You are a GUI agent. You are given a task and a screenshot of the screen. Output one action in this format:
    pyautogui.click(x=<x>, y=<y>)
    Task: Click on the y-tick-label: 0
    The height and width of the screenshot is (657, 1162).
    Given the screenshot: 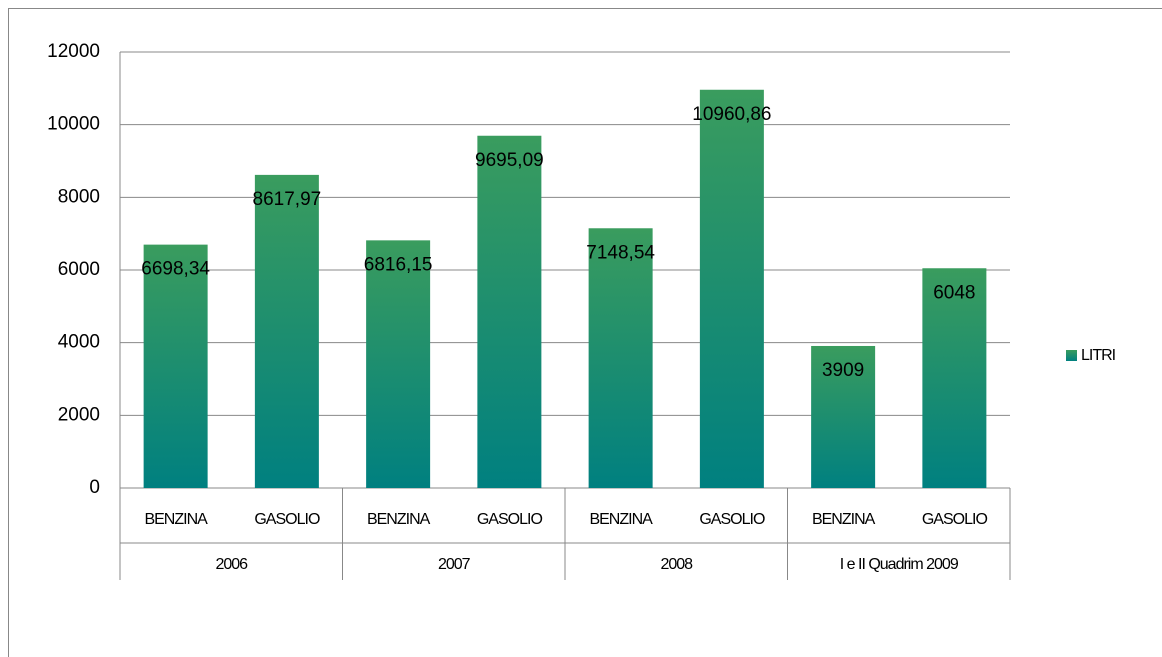 What is the action you would take?
    pyautogui.click(x=94, y=487)
    